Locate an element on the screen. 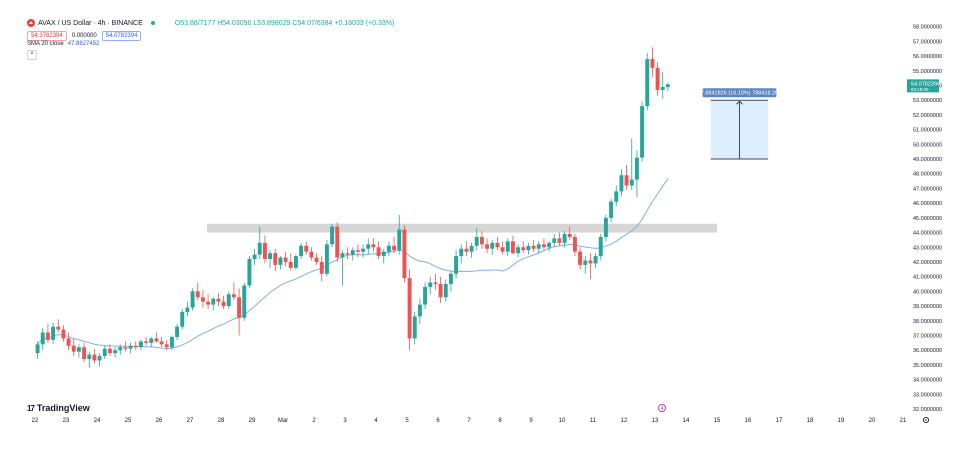  event-badge-icon is located at coordinates (662, 407).